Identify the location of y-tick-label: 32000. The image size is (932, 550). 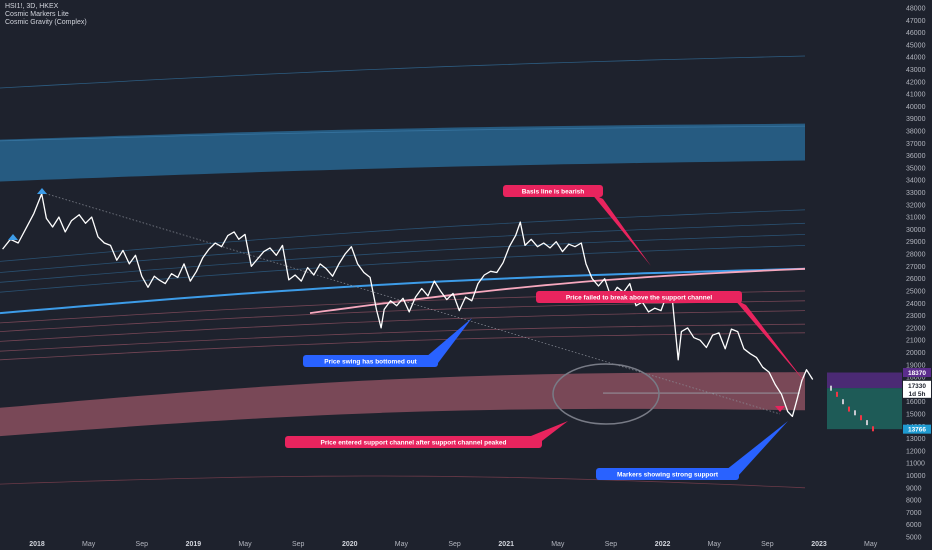
(916, 205).